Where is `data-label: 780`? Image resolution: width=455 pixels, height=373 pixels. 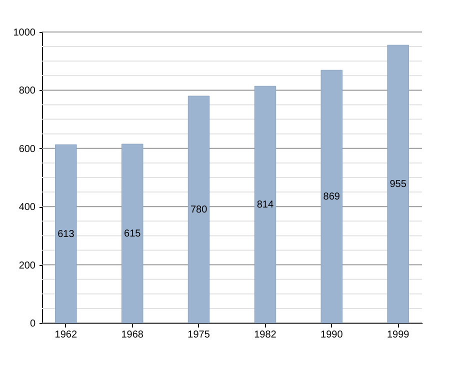 data-label: 780 is located at coordinates (199, 210).